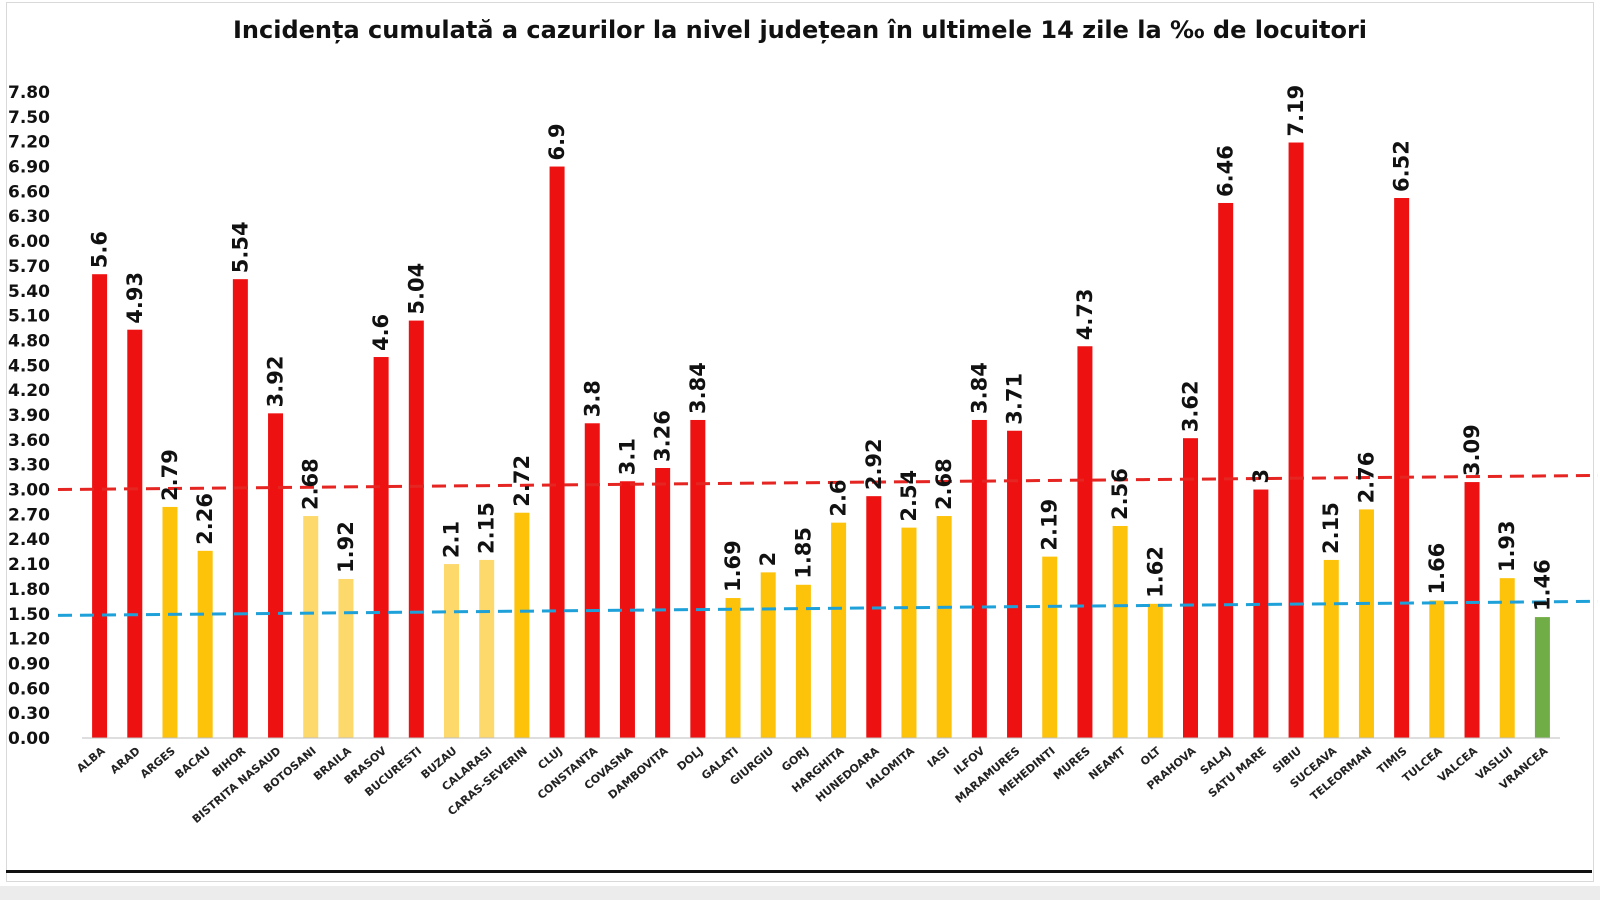  Describe the element at coordinates (29, 391) in the screenshot. I see `y-tick-label: 4.20` at that location.